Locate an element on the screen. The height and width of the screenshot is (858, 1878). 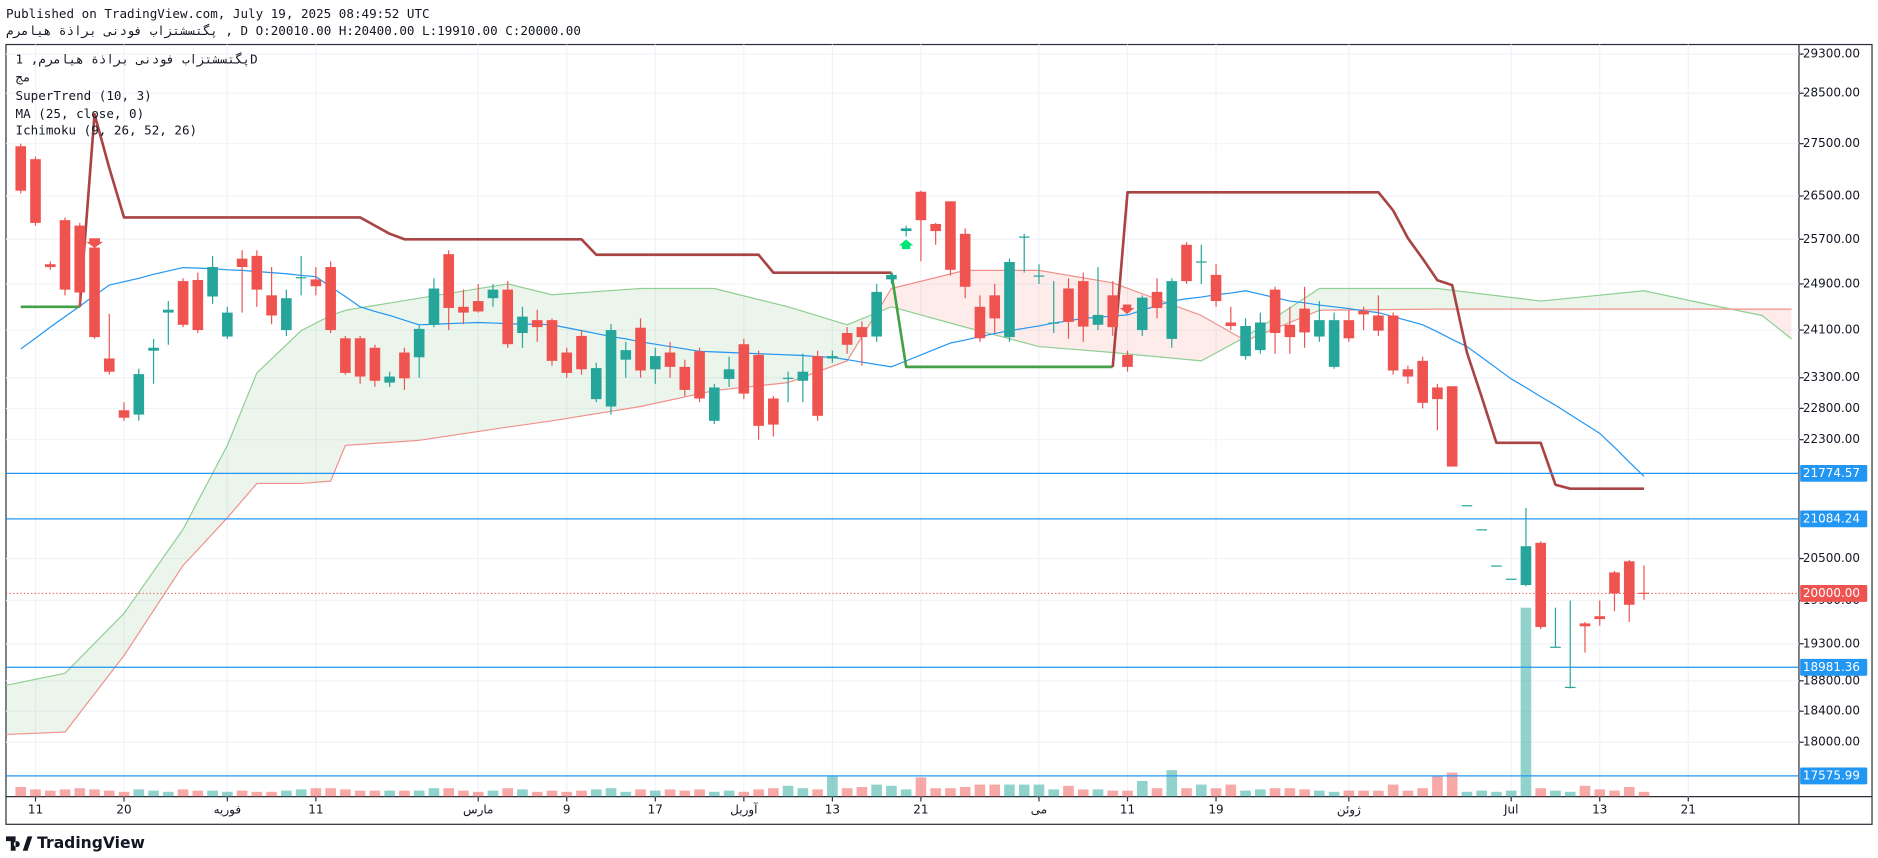
y-tick-label: 24900.00 is located at coordinates (1831, 283).